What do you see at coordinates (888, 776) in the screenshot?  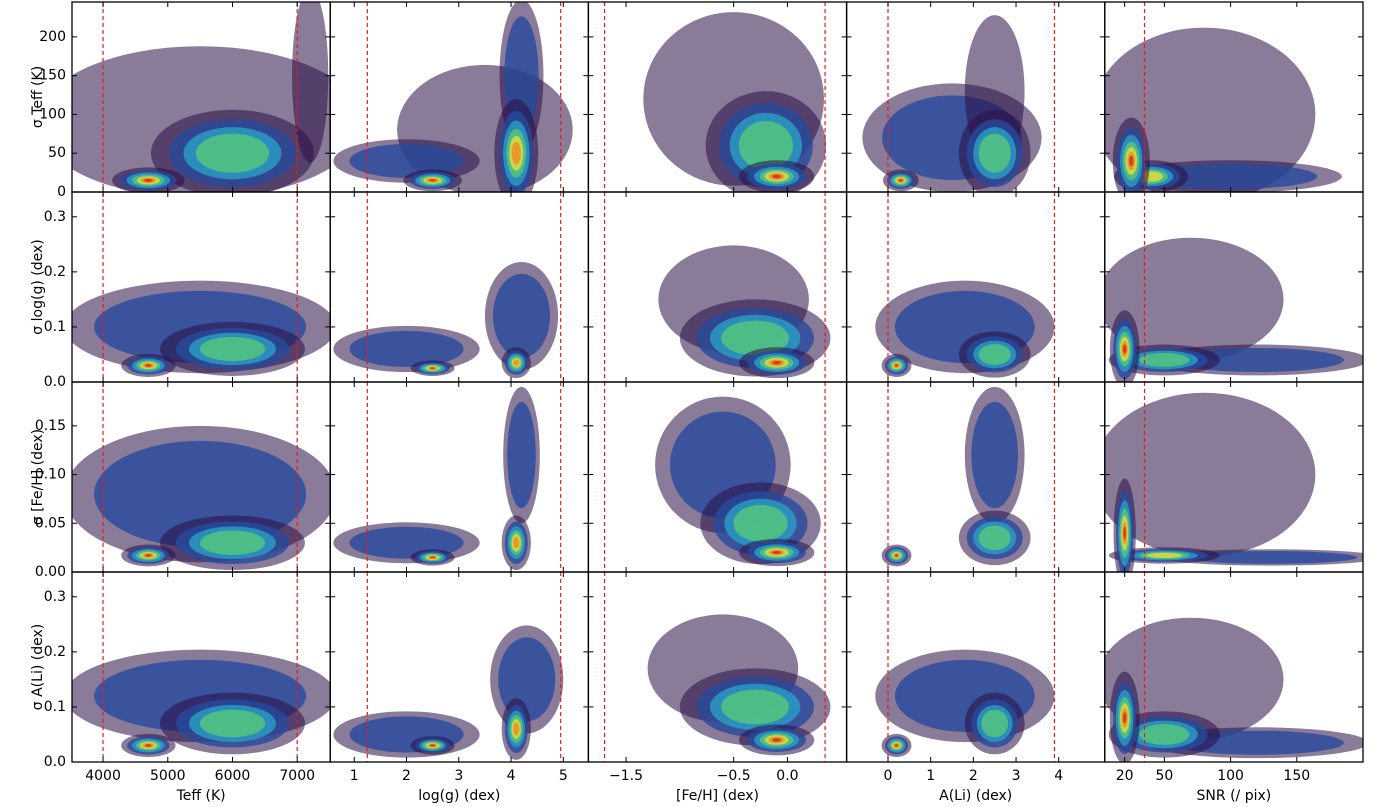 I see `x-tick-label: 0` at bounding box center [888, 776].